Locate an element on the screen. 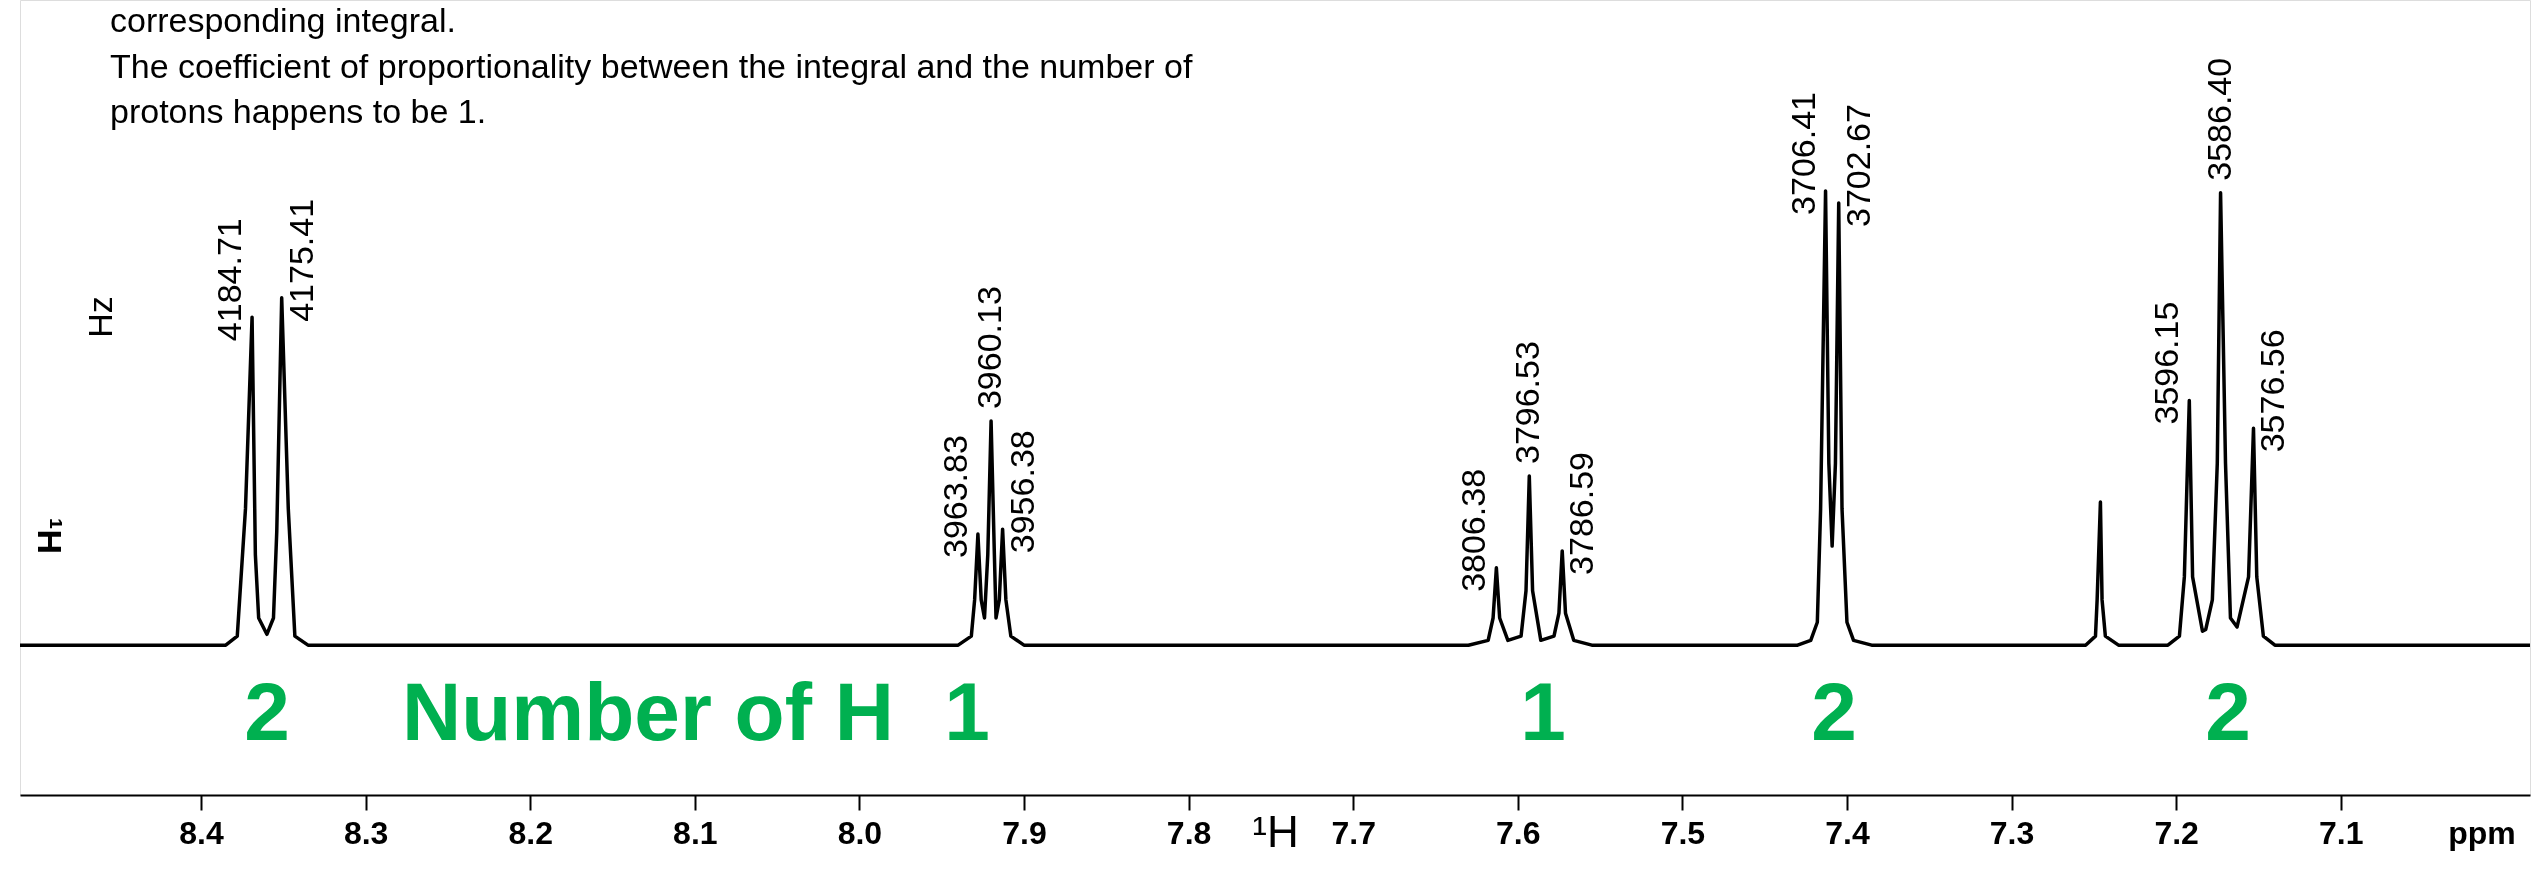  annotation: 3956.38 is located at coordinates (1021, 492).